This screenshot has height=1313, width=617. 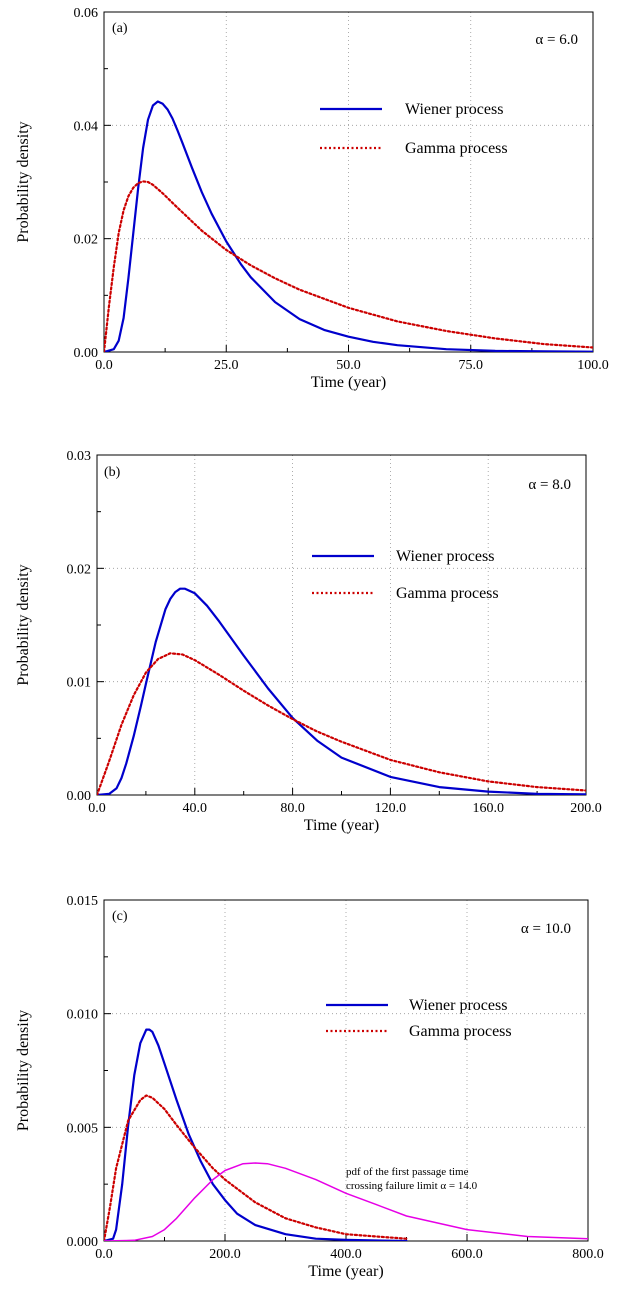 What do you see at coordinates (391, 808) in the screenshot?
I see `x-tick-label: 120.0` at bounding box center [391, 808].